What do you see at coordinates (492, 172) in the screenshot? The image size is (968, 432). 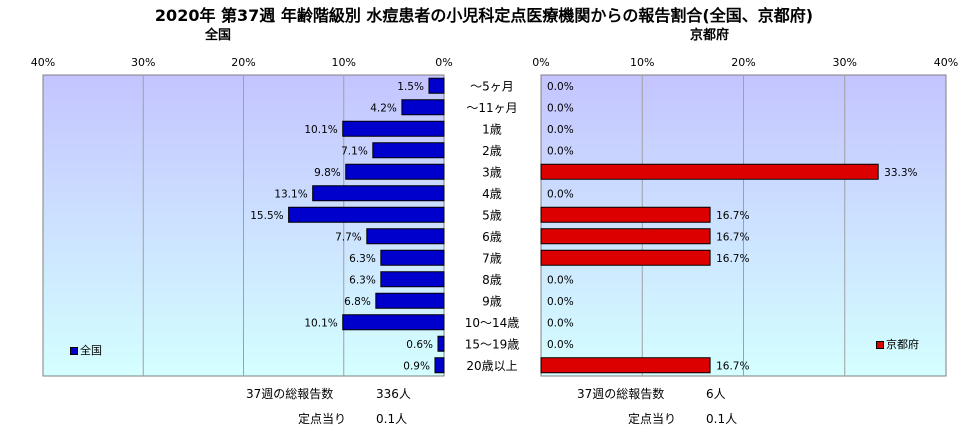 I see `category-label: 3歳` at bounding box center [492, 172].